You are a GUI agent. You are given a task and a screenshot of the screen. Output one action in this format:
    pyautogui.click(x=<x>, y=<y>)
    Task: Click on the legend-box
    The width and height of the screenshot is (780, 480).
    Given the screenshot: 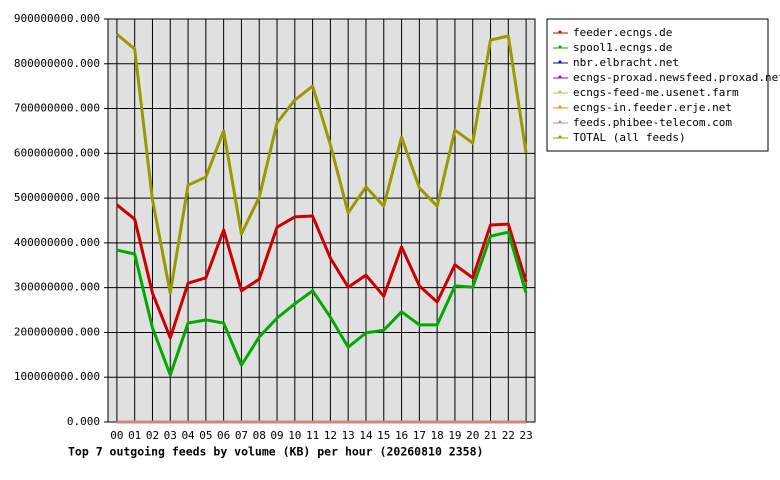 What is the action you would take?
    pyautogui.click(x=657, y=85)
    